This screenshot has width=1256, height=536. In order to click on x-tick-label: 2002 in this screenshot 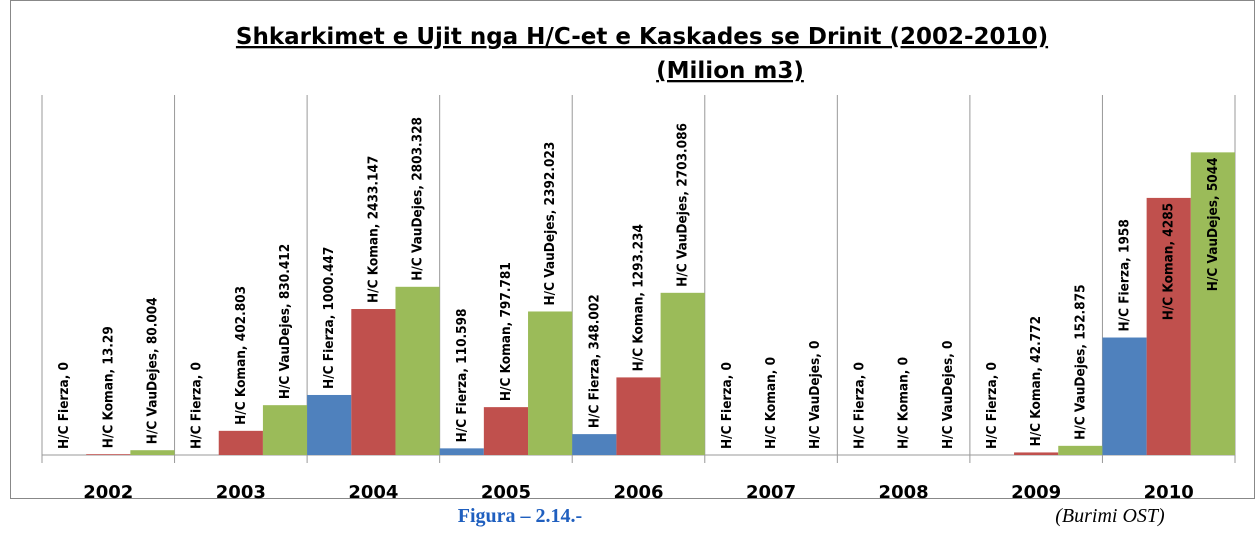, I will do `click(108, 492)`.